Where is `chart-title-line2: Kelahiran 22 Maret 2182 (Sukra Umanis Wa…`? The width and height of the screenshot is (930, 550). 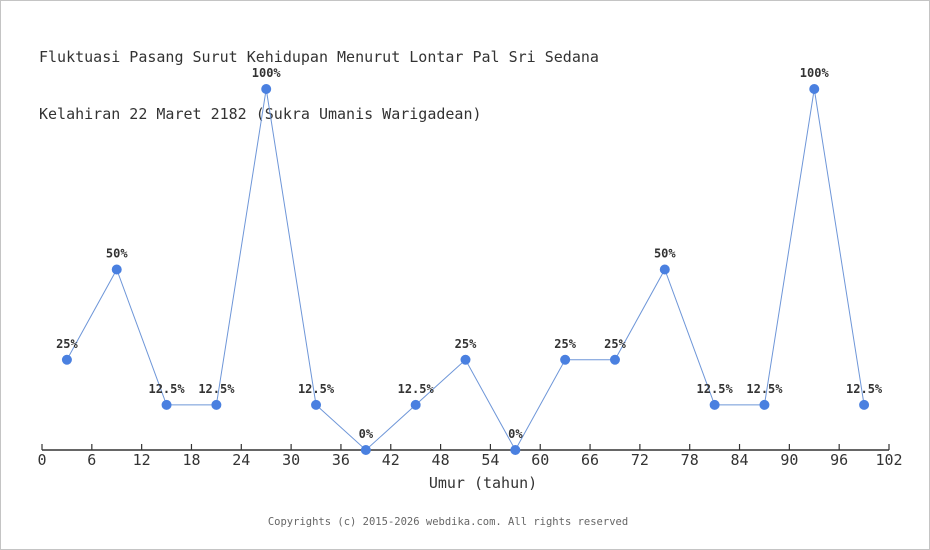
chart-title-line2: Kelahiran 22 Maret 2182 (Sukra Umanis Wa… is located at coordinates (260, 114).